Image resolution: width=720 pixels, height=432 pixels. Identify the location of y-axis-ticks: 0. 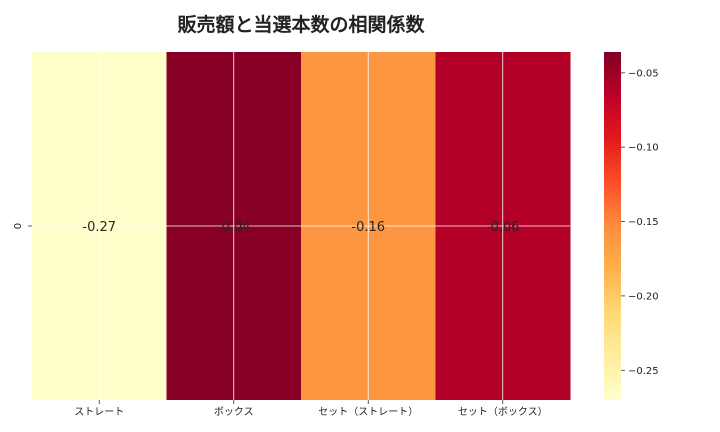
(22, 226).